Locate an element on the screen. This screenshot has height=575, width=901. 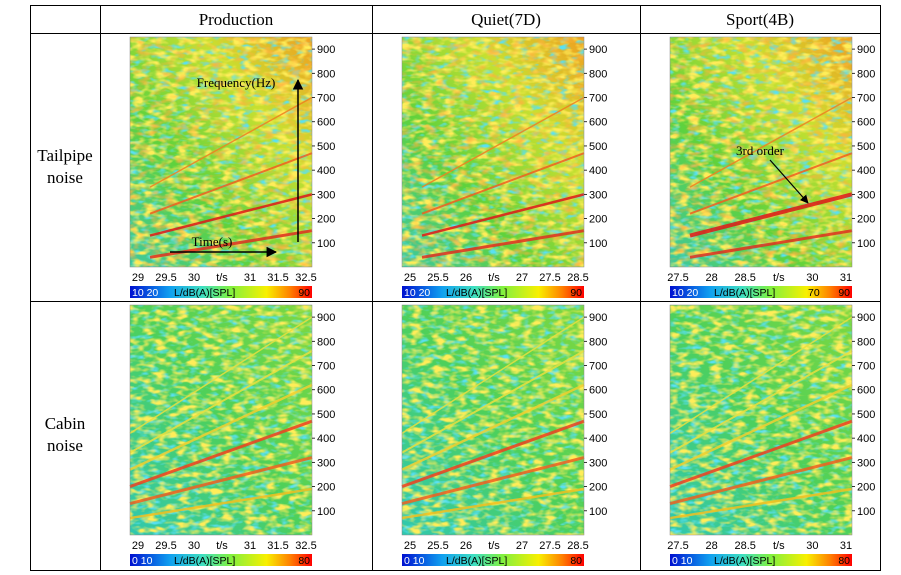
x-tick-label: 25 is located at coordinates (410, 278).